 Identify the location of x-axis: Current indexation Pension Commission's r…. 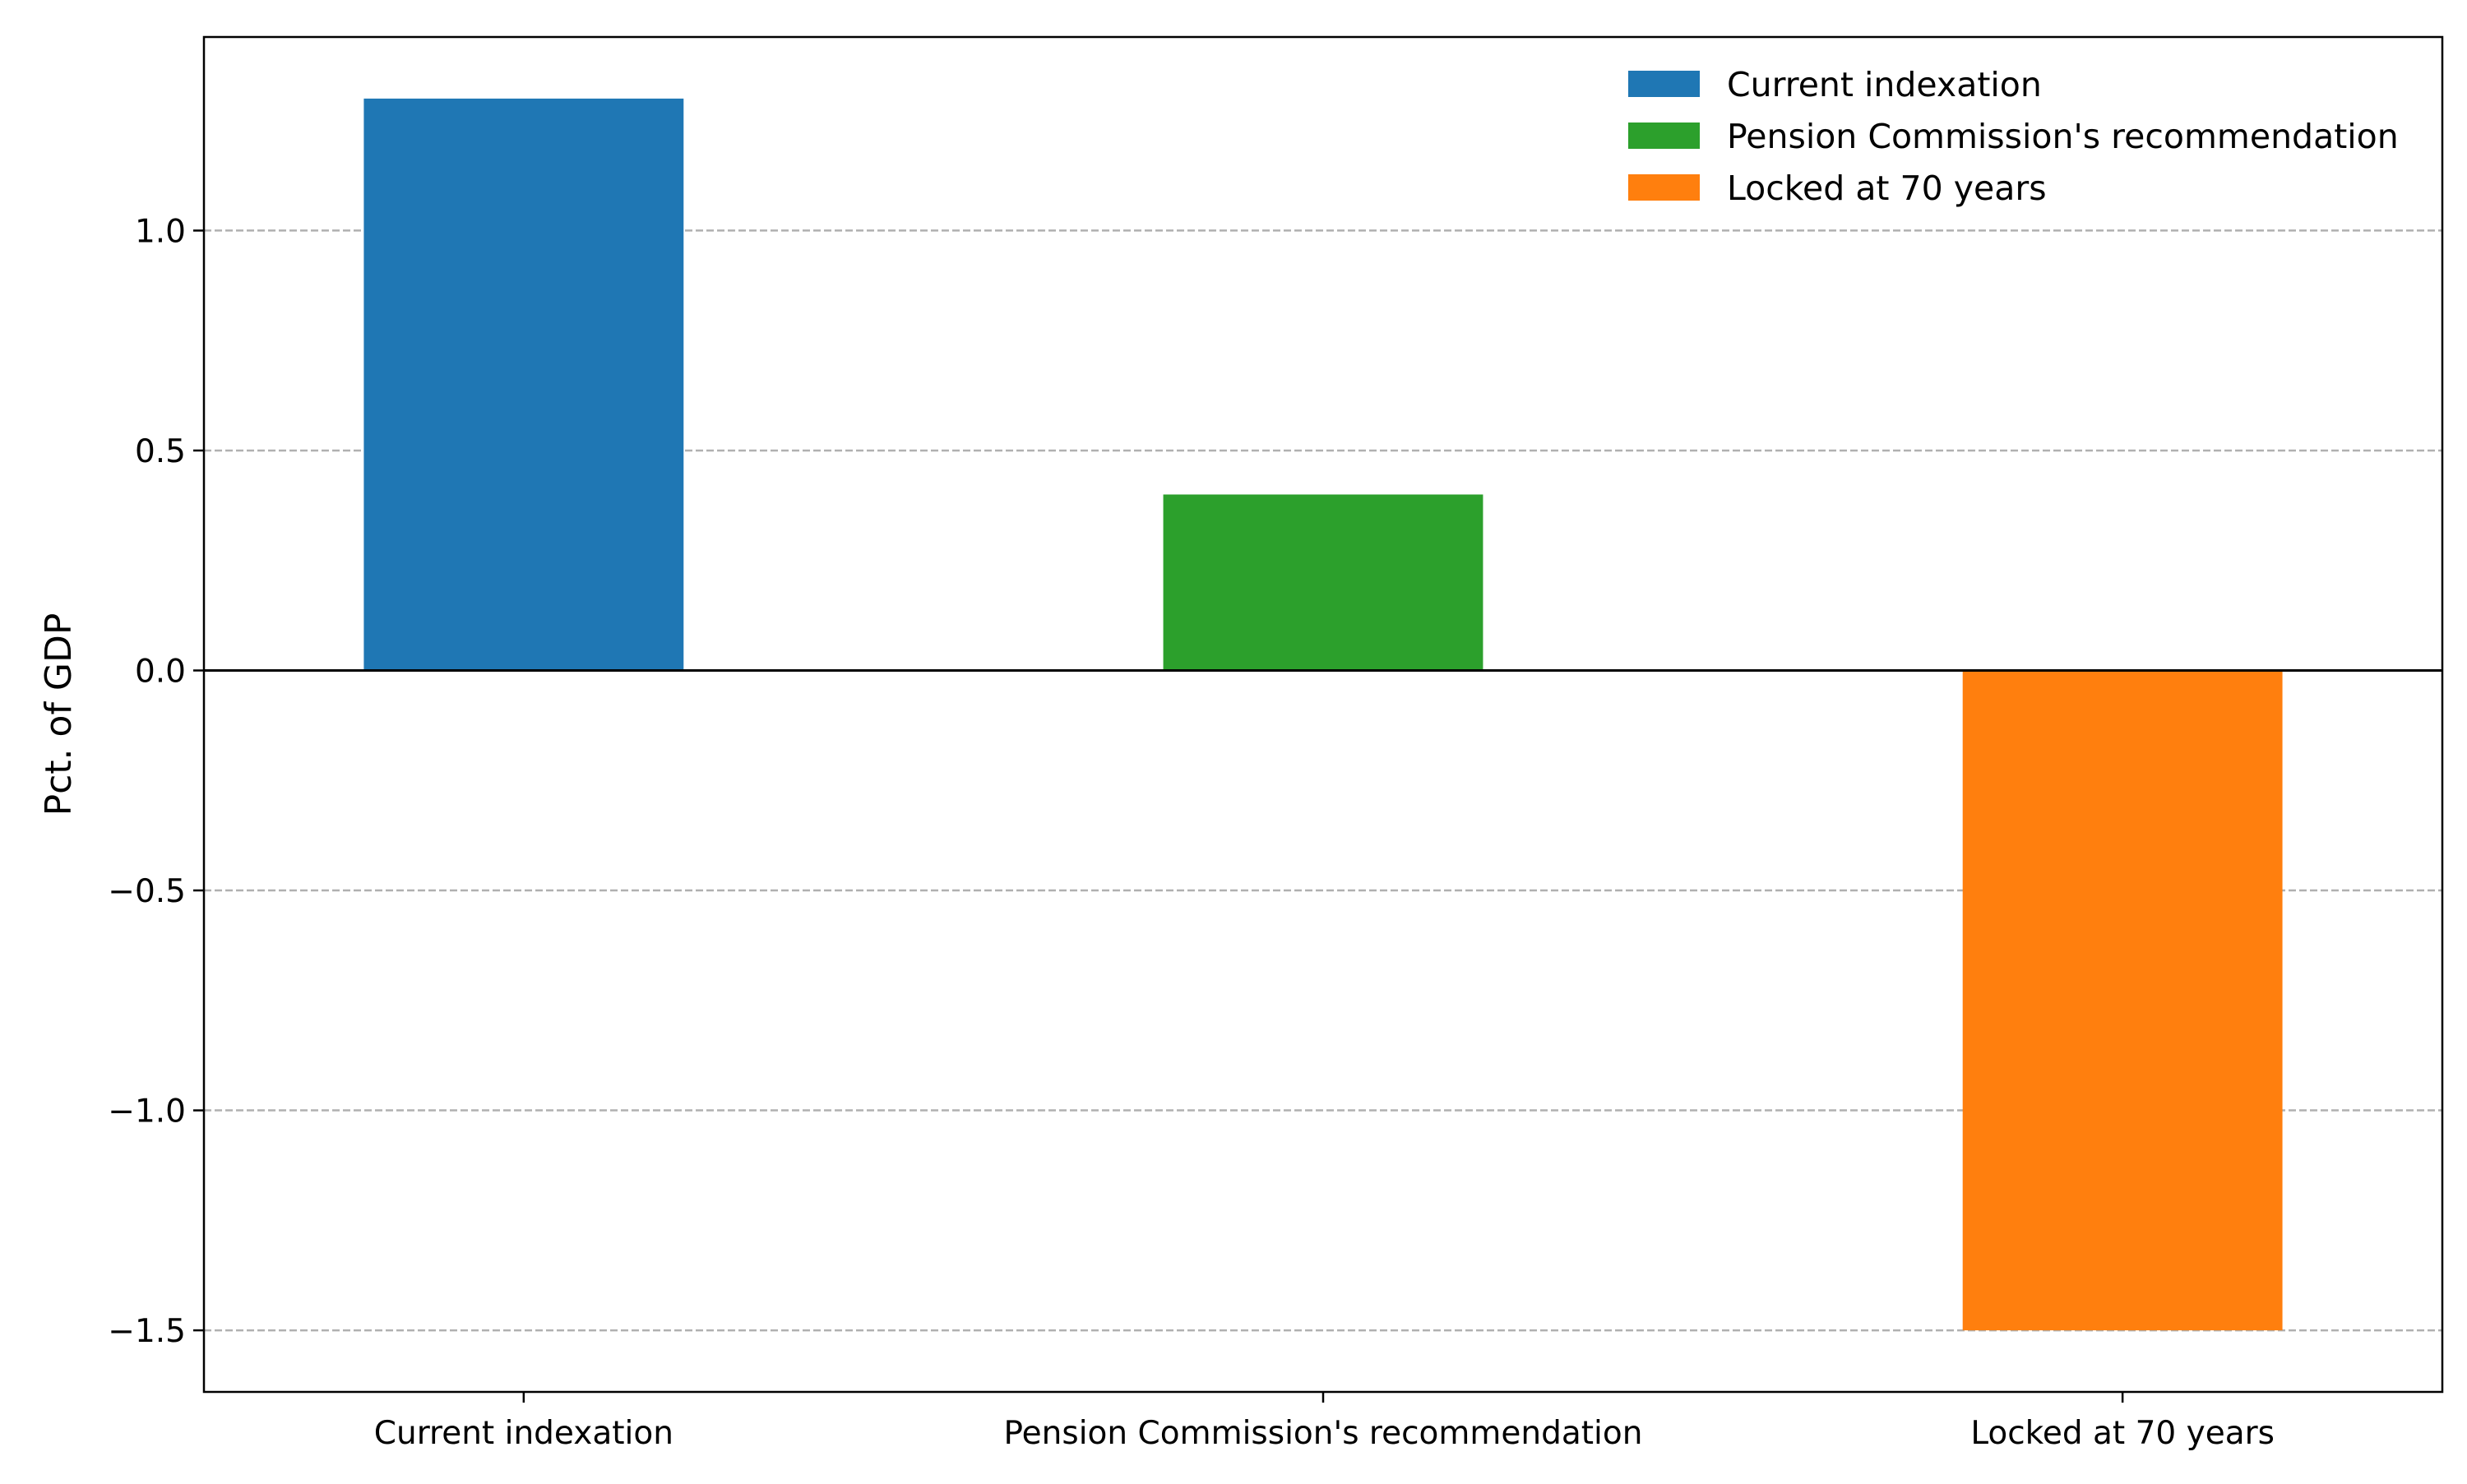
(1324, 1422).